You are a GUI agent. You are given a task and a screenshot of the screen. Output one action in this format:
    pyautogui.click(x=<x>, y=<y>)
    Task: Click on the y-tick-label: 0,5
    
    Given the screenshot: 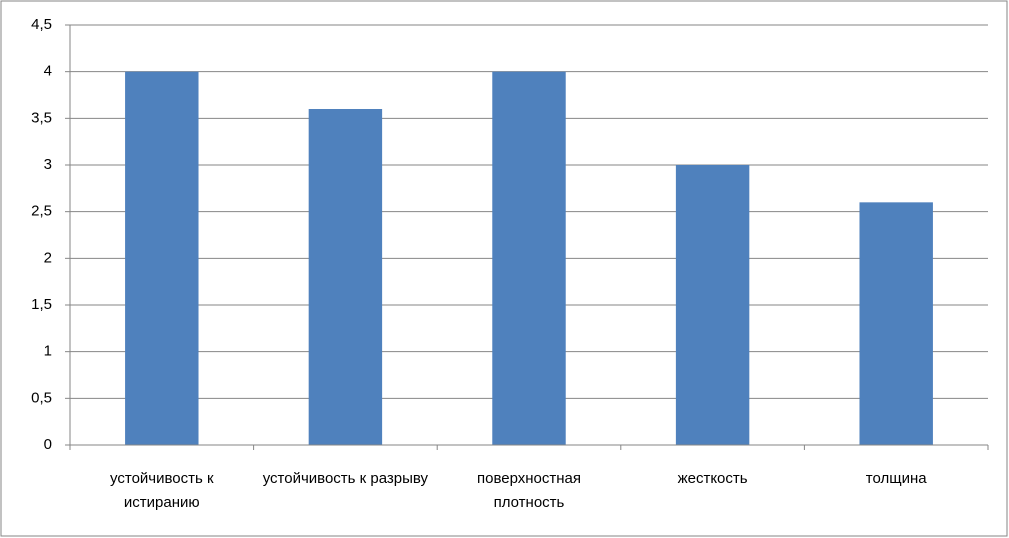 What is the action you would take?
    pyautogui.click(x=41, y=397)
    